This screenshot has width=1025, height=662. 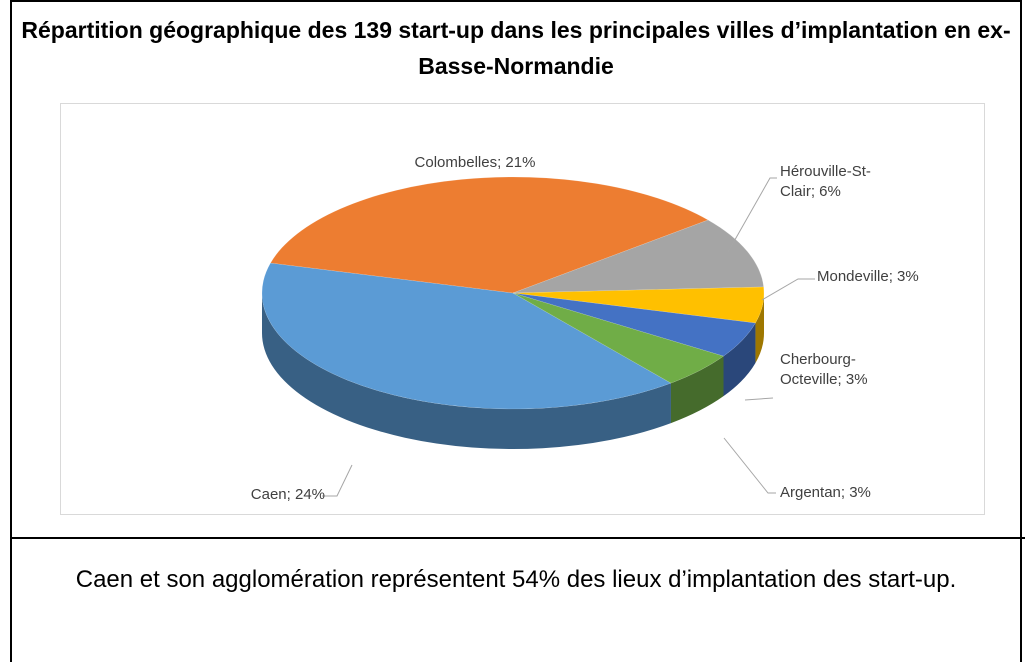 What do you see at coordinates (824, 369) in the screenshot?
I see `data-label: Cherbourg-Octeville; 3%` at bounding box center [824, 369].